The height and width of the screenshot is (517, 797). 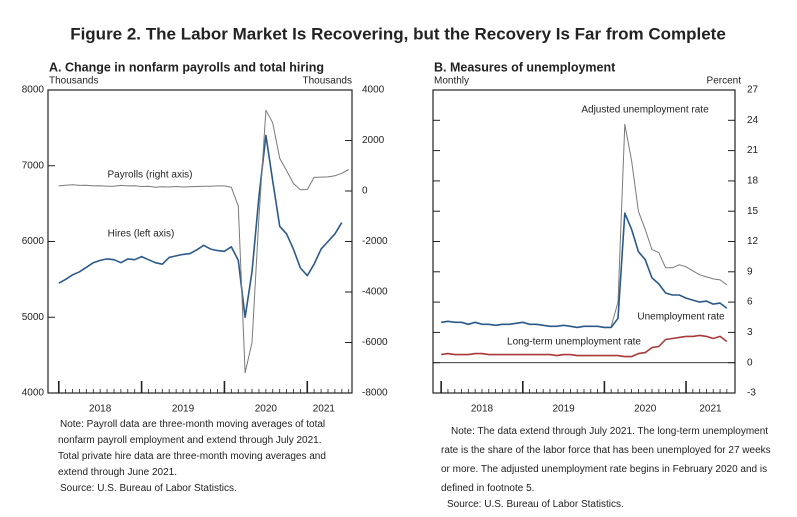 I want to click on y-tick-label: 6, so click(x=750, y=302).